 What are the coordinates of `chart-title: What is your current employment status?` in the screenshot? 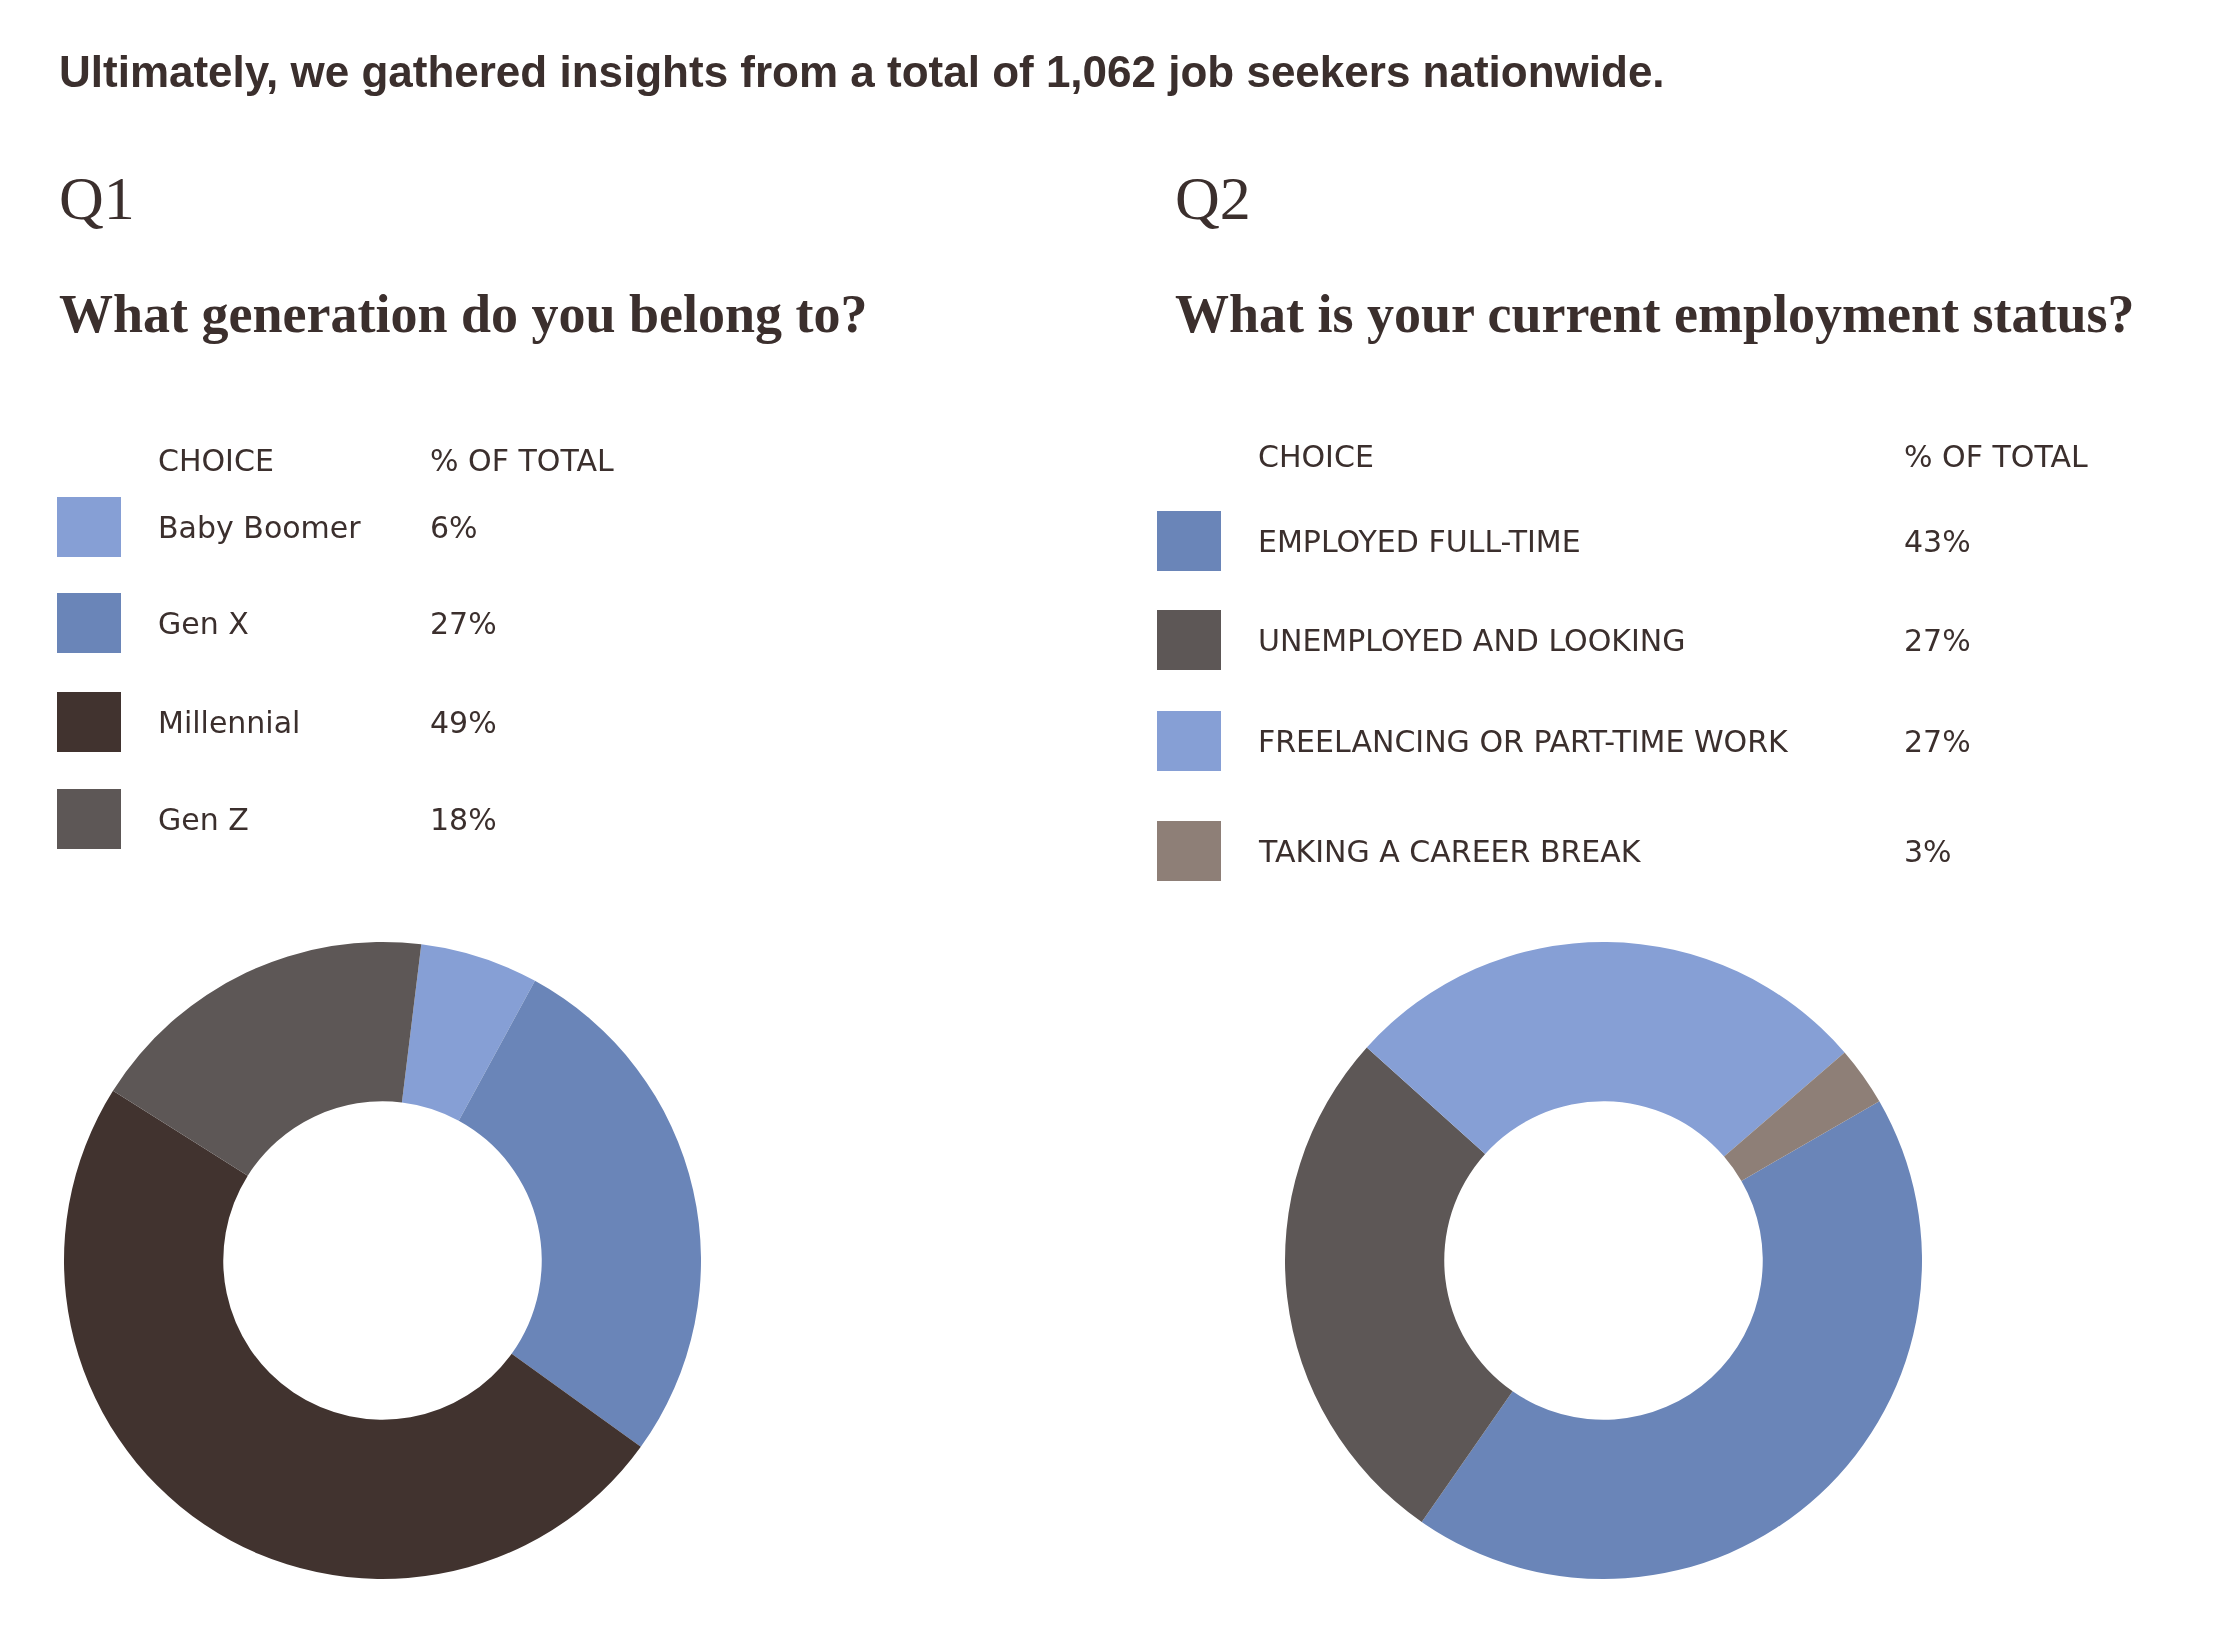 It's located at (1655, 314).